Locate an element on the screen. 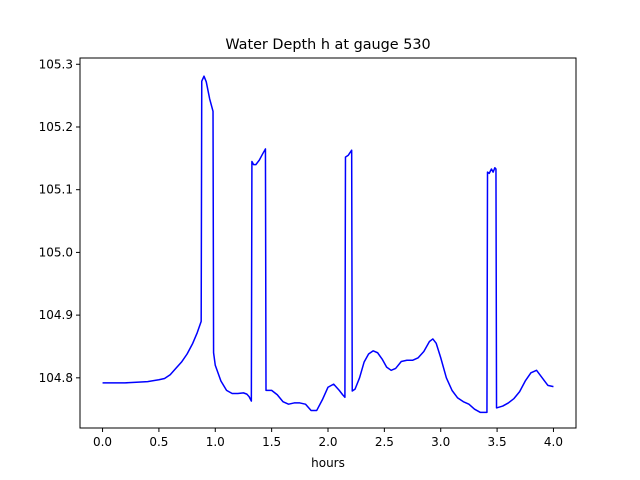 The width and height of the screenshot is (640, 480). chart-title: Water Depth h at gauge 530 is located at coordinates (327, 45).